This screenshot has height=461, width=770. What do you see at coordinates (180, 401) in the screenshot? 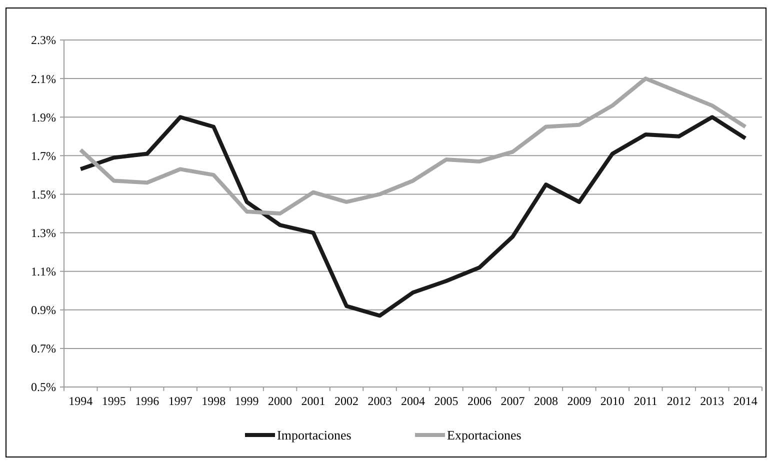
I see `x-tick-label: 1997` at bounding box center [180, 401].